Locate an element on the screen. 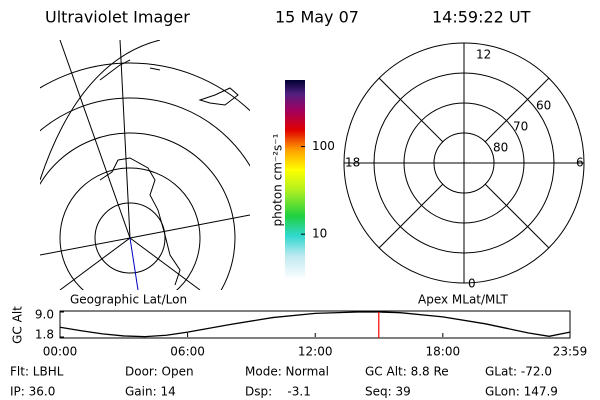  y-axis-label: GC Alt is located at coordinates (18, 325).